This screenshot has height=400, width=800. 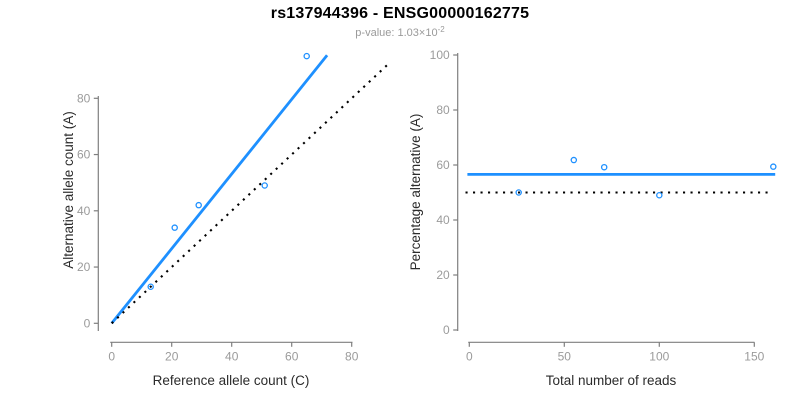 What do you see at coordinates (415, 192) in the screenshot?
I see `y-axis-title: Percentage alternative (A)` at bounding box center [415, 192].